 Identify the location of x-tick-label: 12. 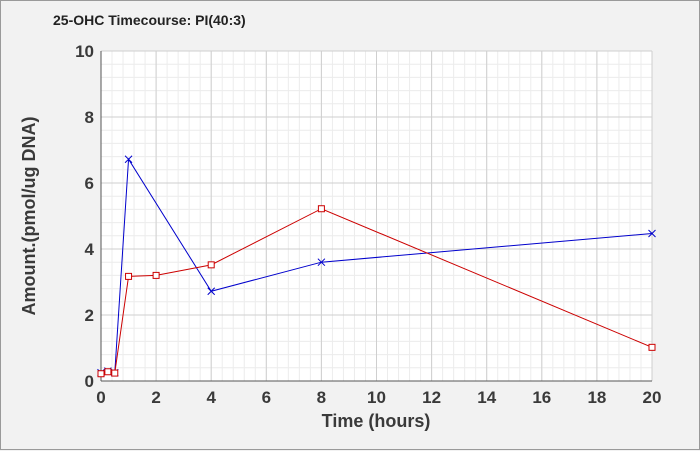
(431, 397).